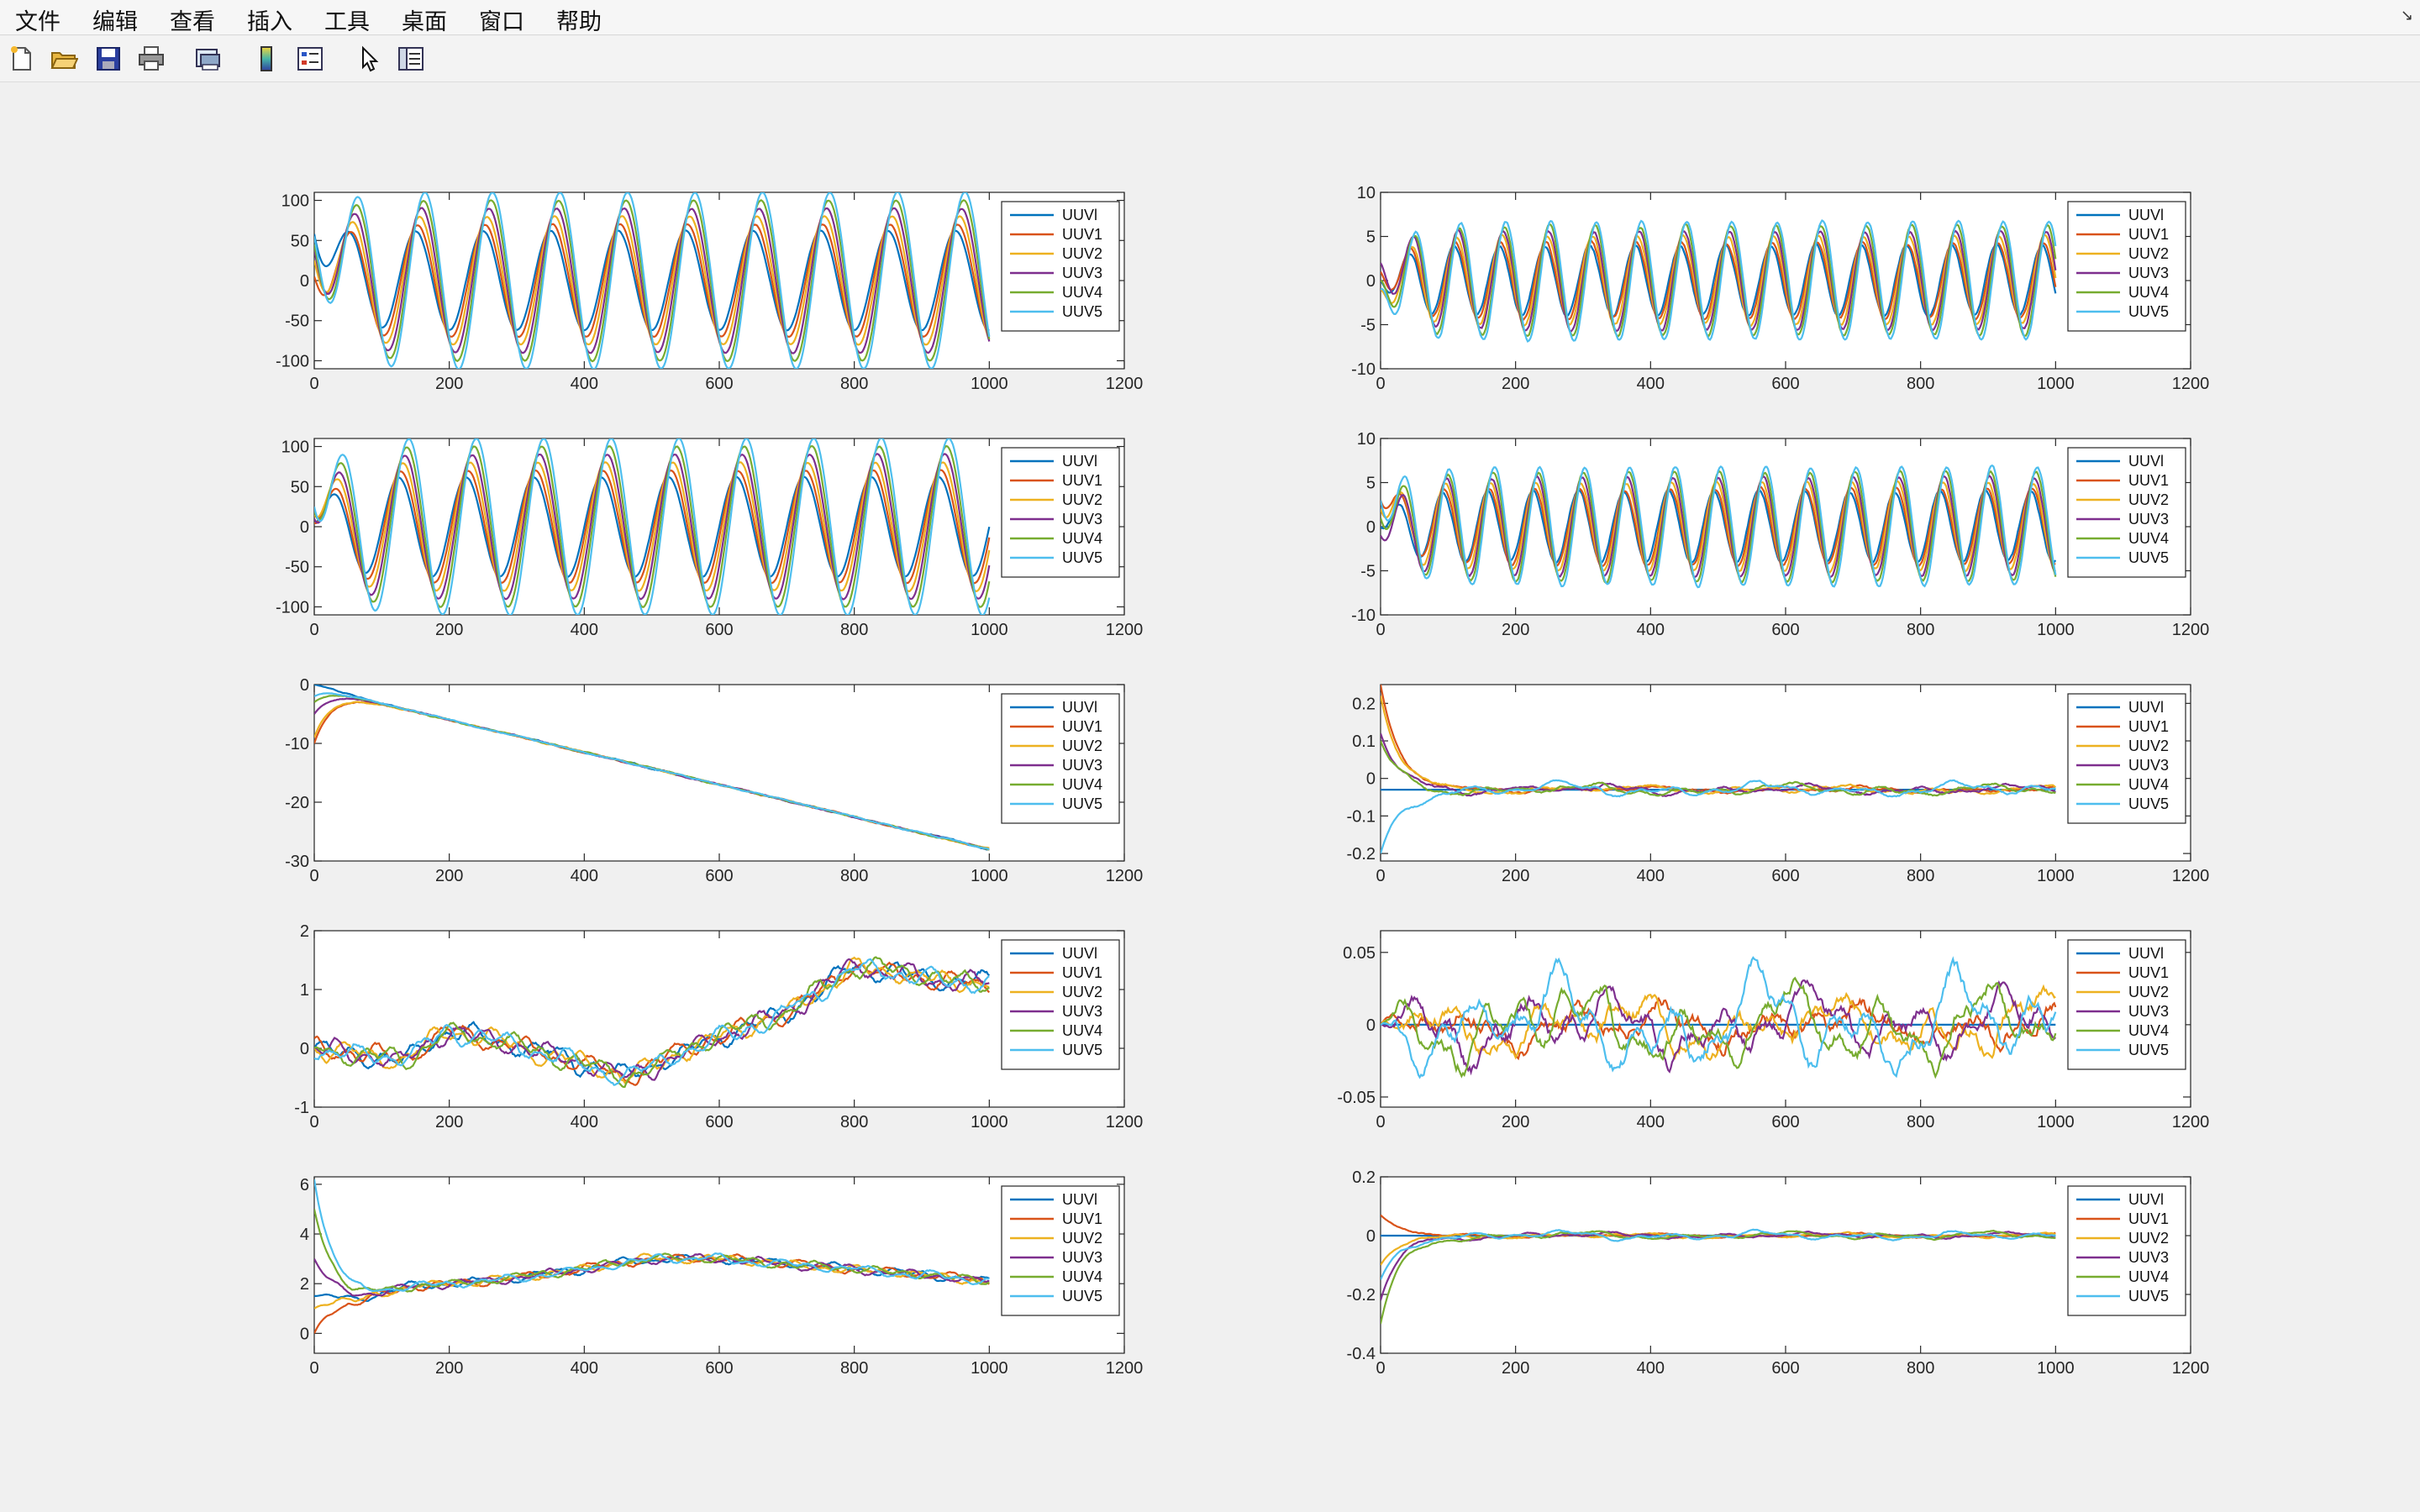 The width and height of the screenshot is (2420, 1512). I want to click on y-tick-label: -100, so click(292, 361).